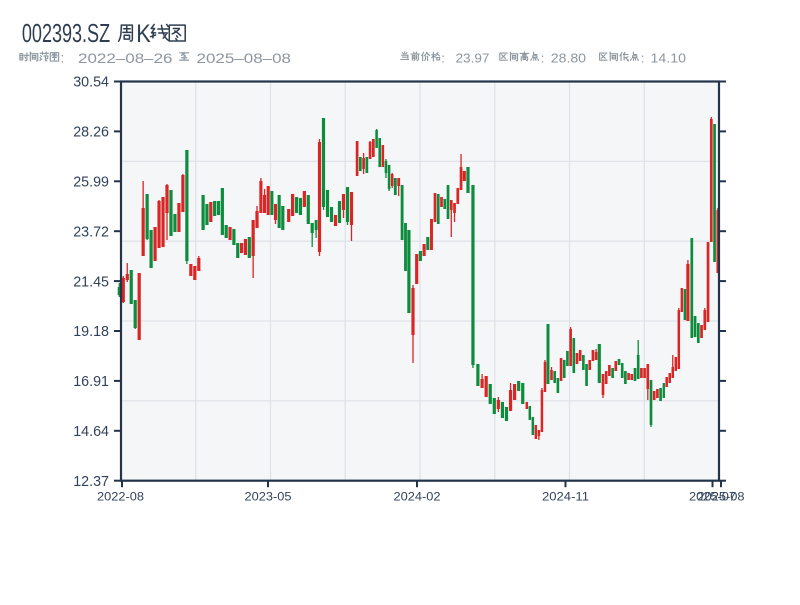  Describe the element at coordinates (66, 34) in the screenshot. I see `svg-text: 002393.SZ` at that location.